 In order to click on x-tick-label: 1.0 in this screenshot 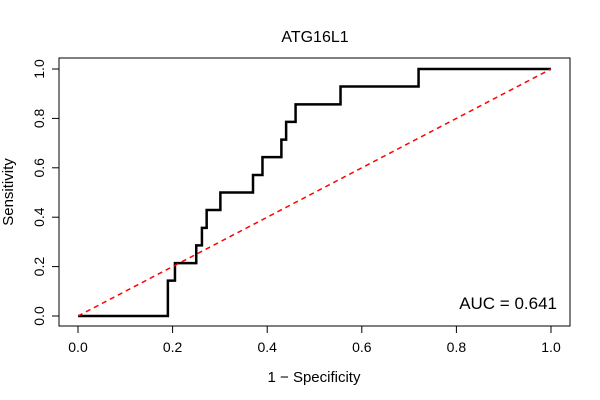, I will do `click(551, 347)`.